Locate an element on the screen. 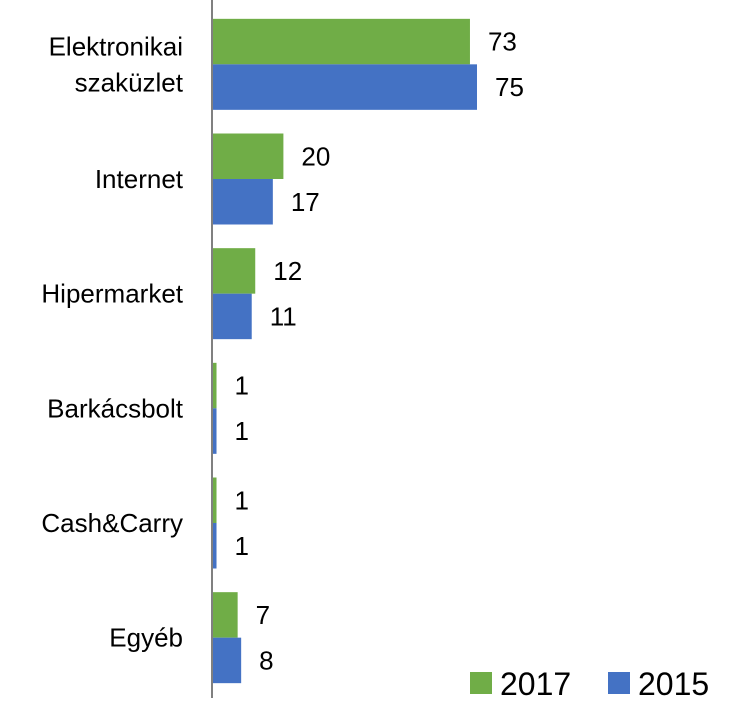 The height and width of the screenshot is (708, 738). data-label-2015: 17 is located at coordinates (305, 202).